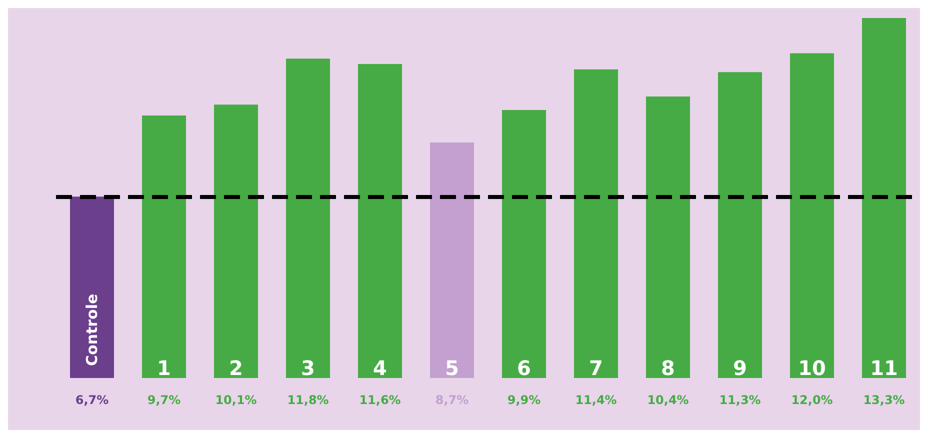  Describe the element at coordinates (164, 368) in the screenshot. I see `x-tick-label: 1` at that location.